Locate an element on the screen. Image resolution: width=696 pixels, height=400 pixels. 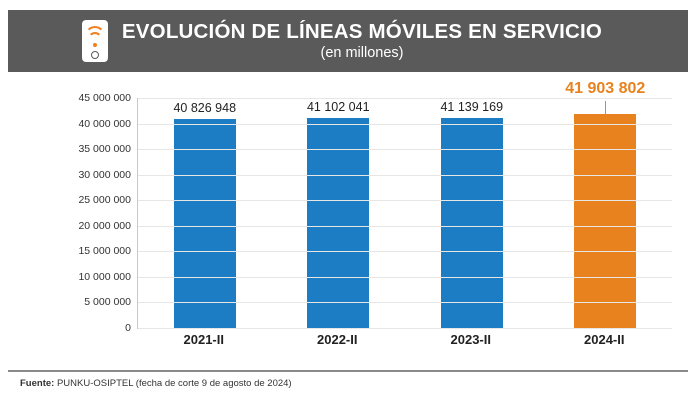
y-axis-tick-label: 25 000 000 is located at coordinates (104, 200).